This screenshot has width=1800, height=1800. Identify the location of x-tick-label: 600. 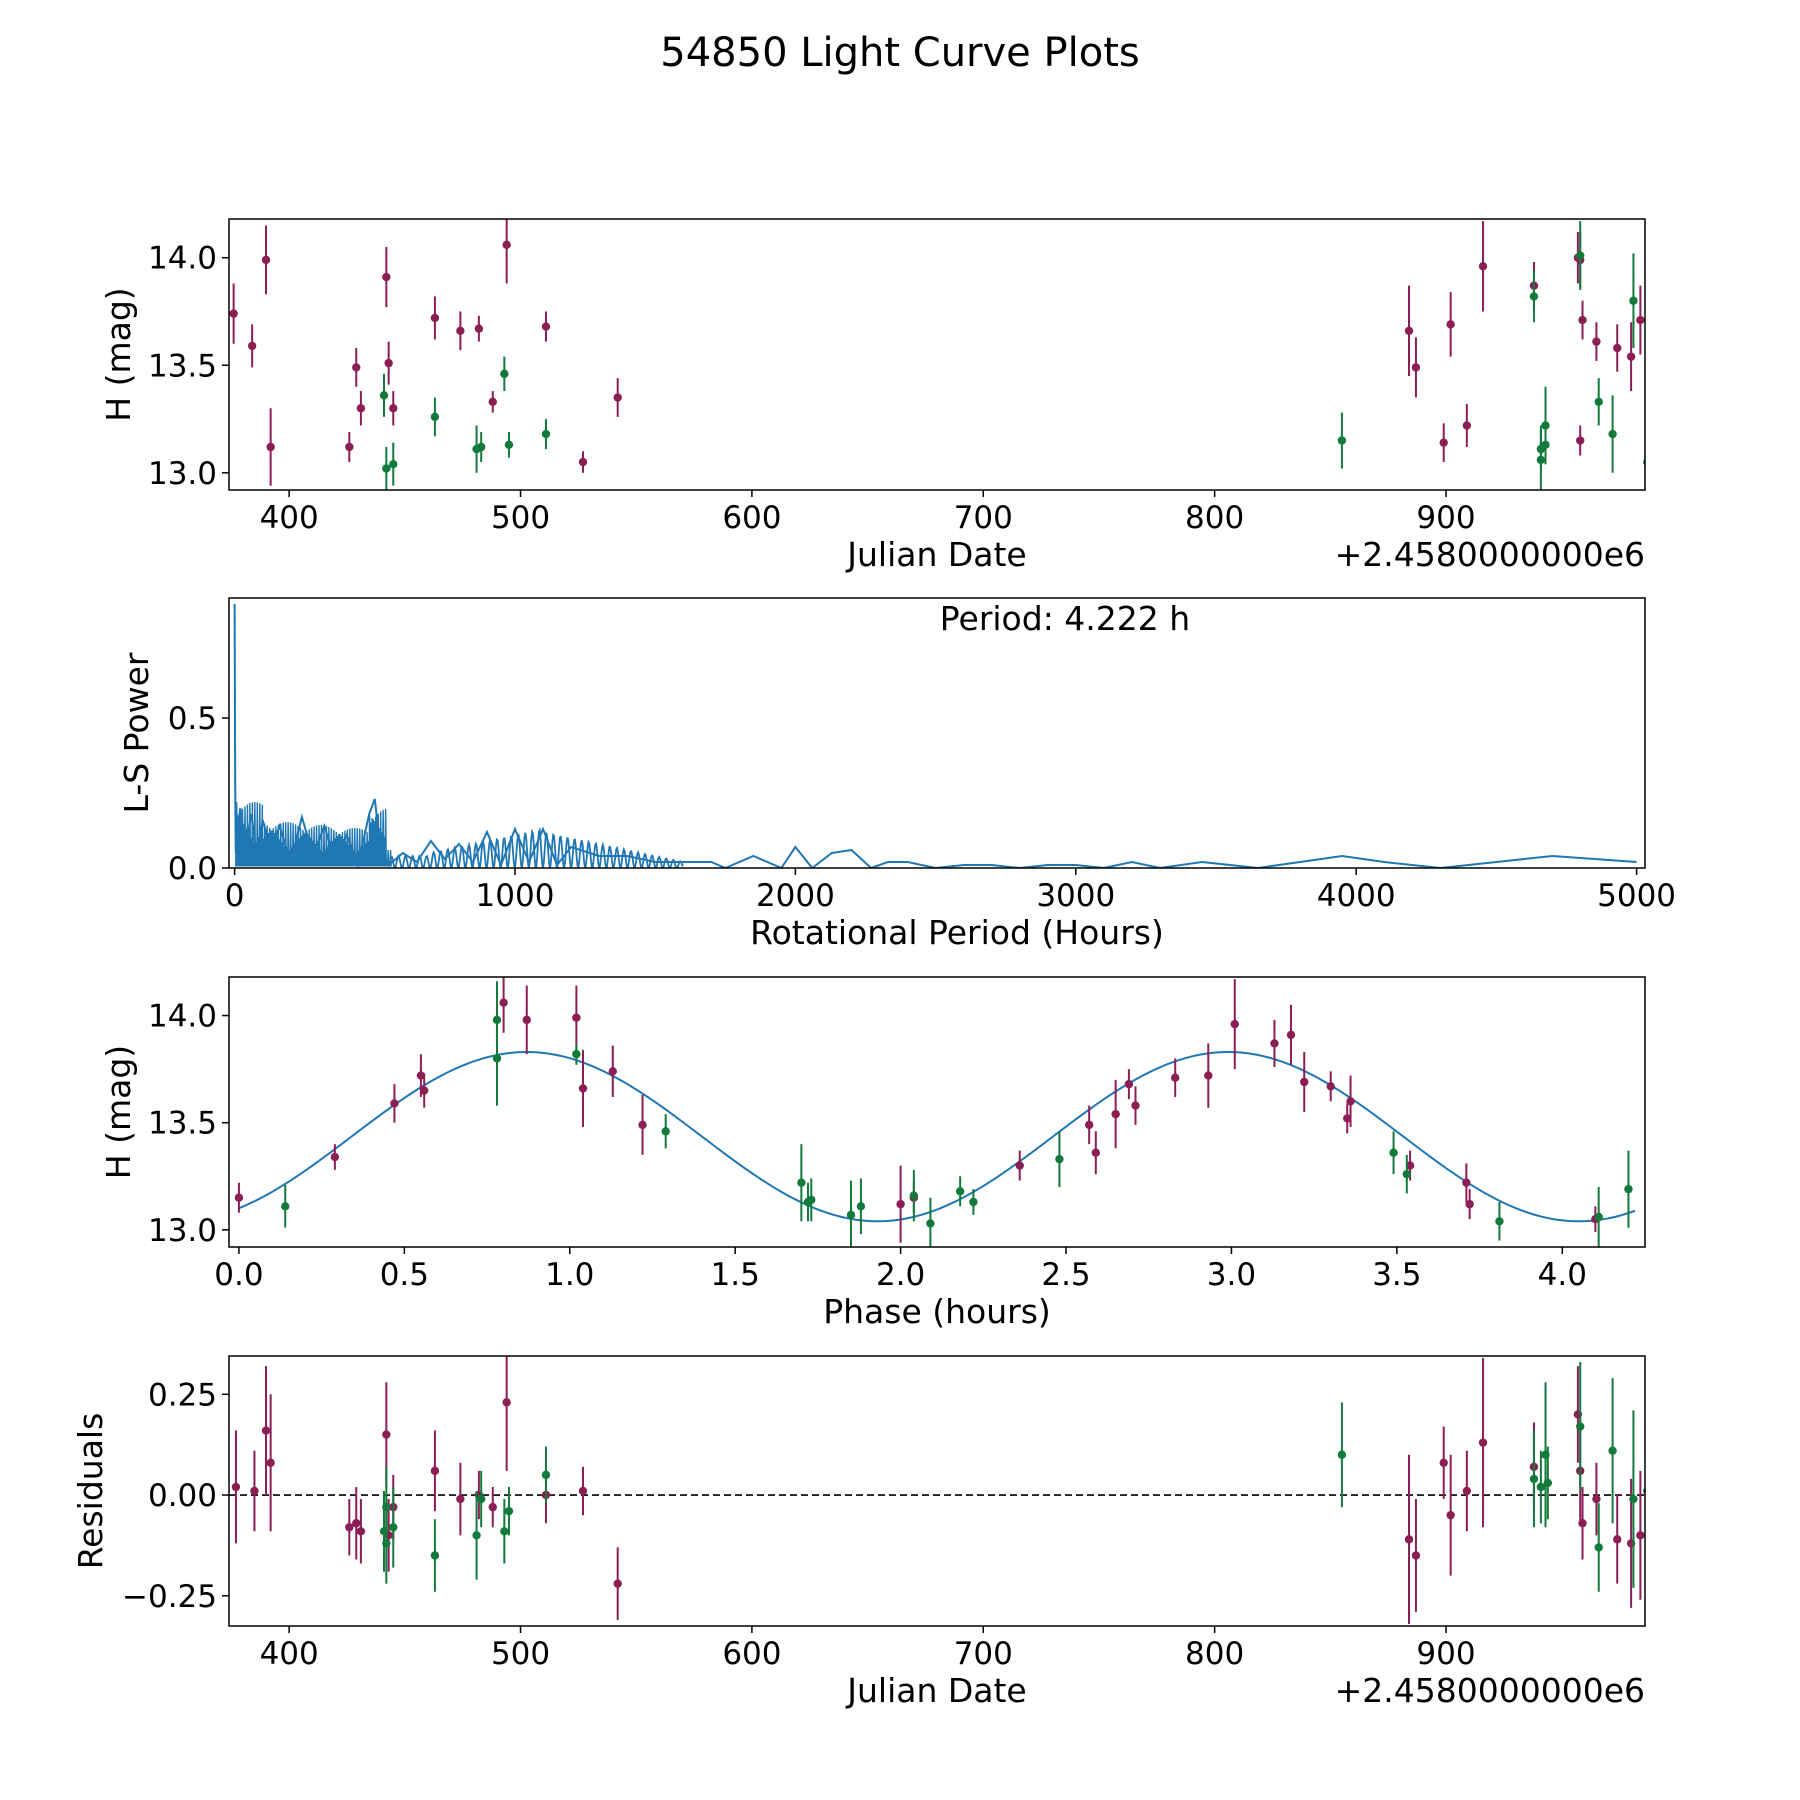
(751, 1654).